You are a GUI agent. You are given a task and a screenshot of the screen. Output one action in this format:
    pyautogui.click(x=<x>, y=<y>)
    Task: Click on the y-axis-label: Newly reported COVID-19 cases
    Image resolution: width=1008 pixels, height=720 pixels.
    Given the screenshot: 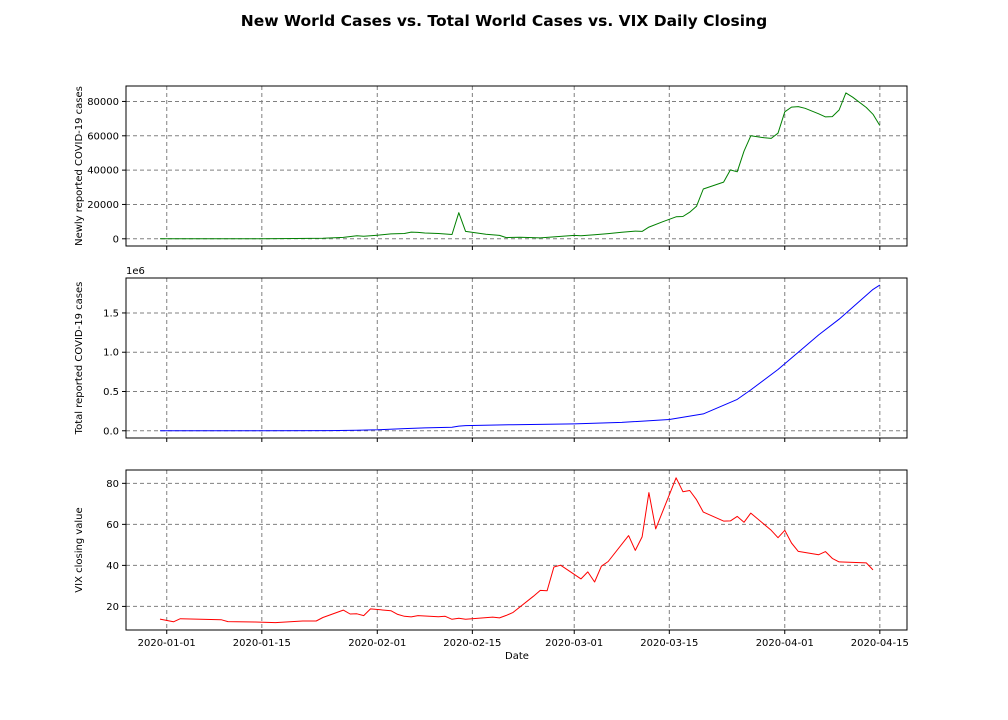 What is the action you would take?
    pyautogui.click(x=79, y=166)
    